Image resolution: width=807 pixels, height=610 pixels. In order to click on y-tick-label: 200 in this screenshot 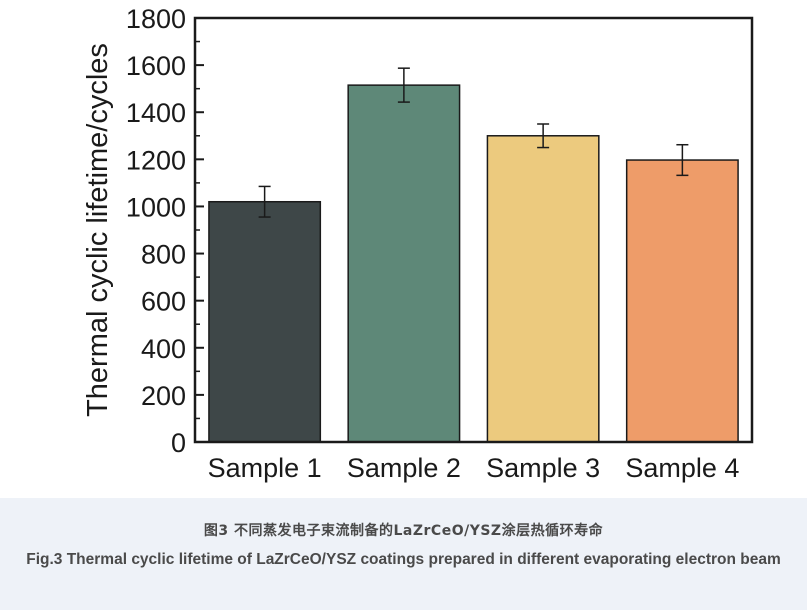, I will do `click(163, 396)`.